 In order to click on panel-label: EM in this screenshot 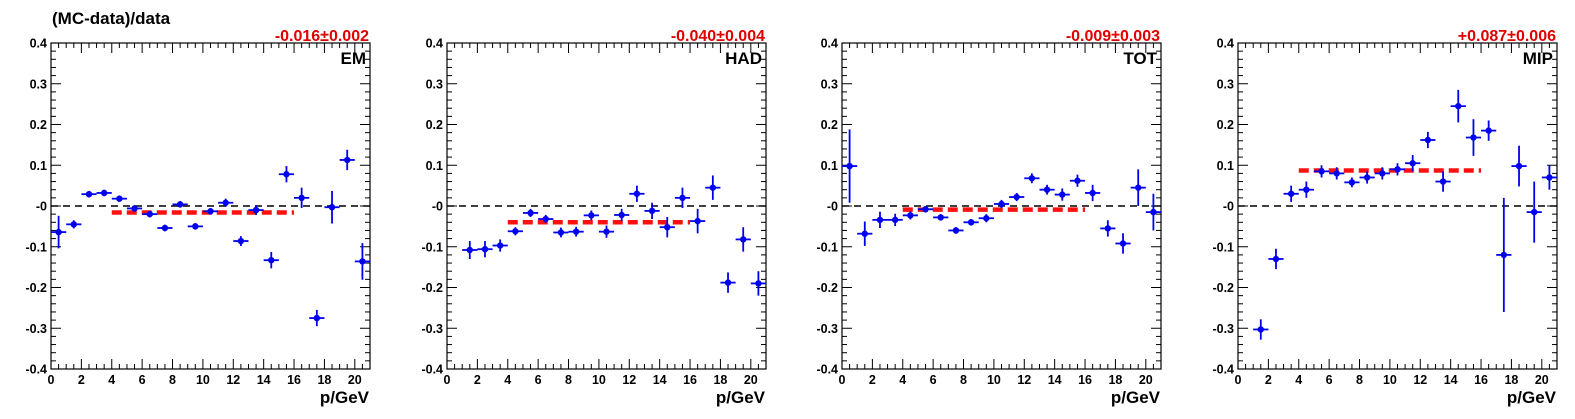, I will do `click(354, 58)`.